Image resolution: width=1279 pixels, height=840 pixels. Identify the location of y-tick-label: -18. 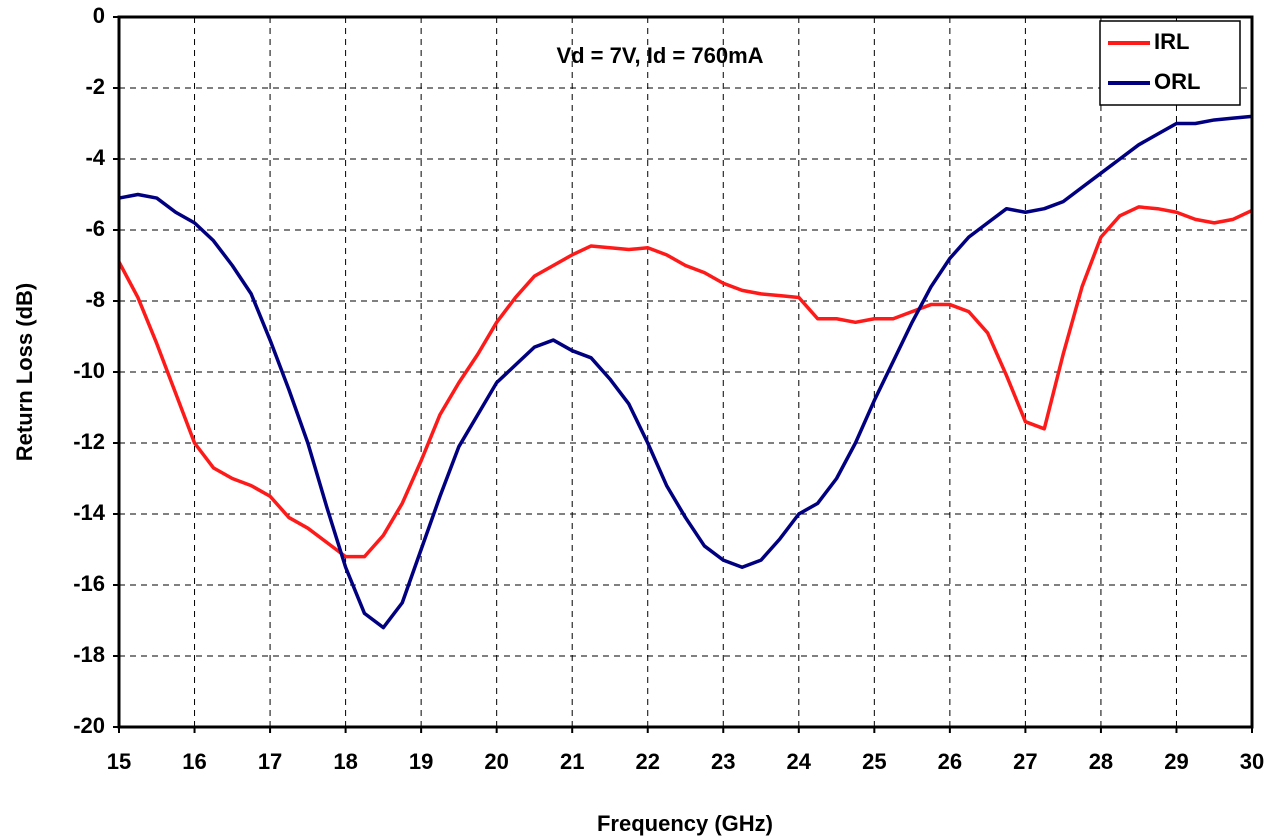
(89, 654).